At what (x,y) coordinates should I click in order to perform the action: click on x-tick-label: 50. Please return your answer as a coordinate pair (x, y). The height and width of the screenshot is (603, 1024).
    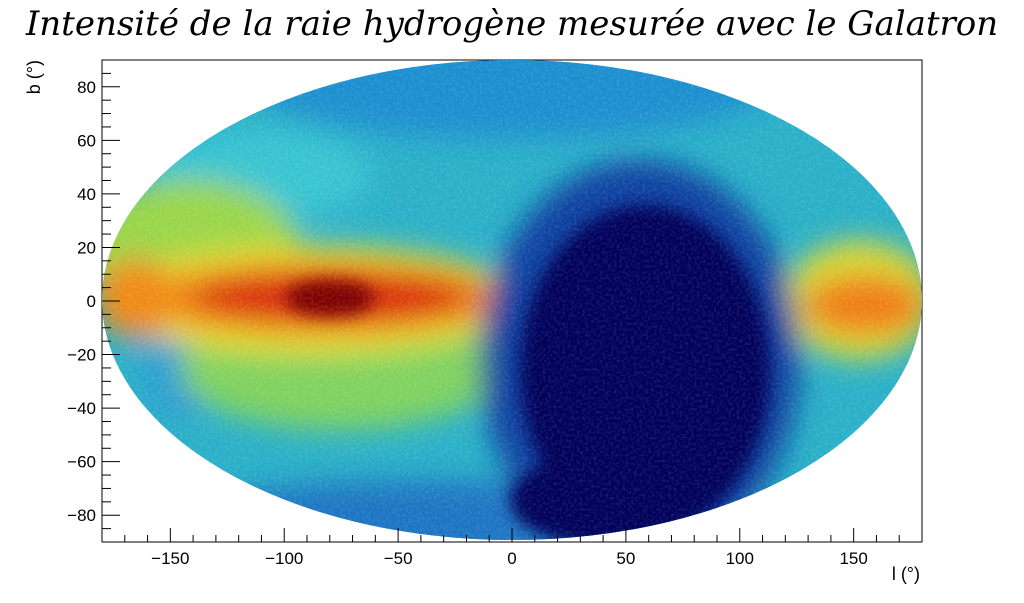
    Looking at the image, I should click on (625, 558).